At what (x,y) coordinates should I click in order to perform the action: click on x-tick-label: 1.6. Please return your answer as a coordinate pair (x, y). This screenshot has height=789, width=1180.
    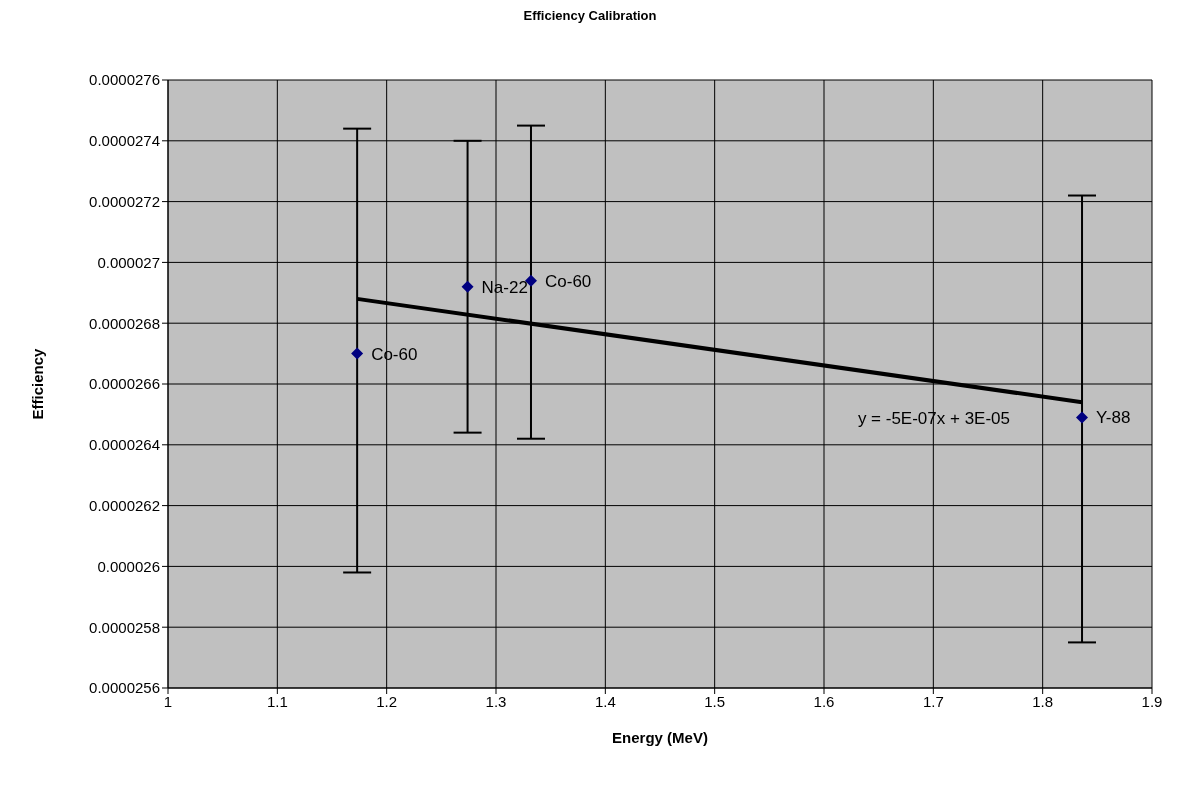
    Looking at the image, I should click on (824, 701).